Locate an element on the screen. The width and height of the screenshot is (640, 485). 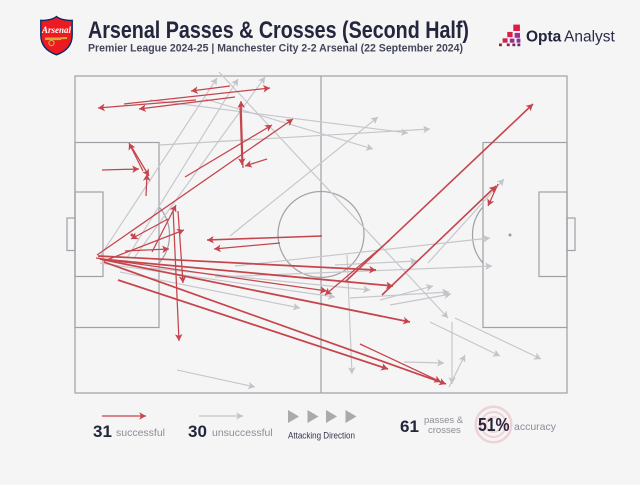
svg-text: accuracy is located at coordinates (535, 427).